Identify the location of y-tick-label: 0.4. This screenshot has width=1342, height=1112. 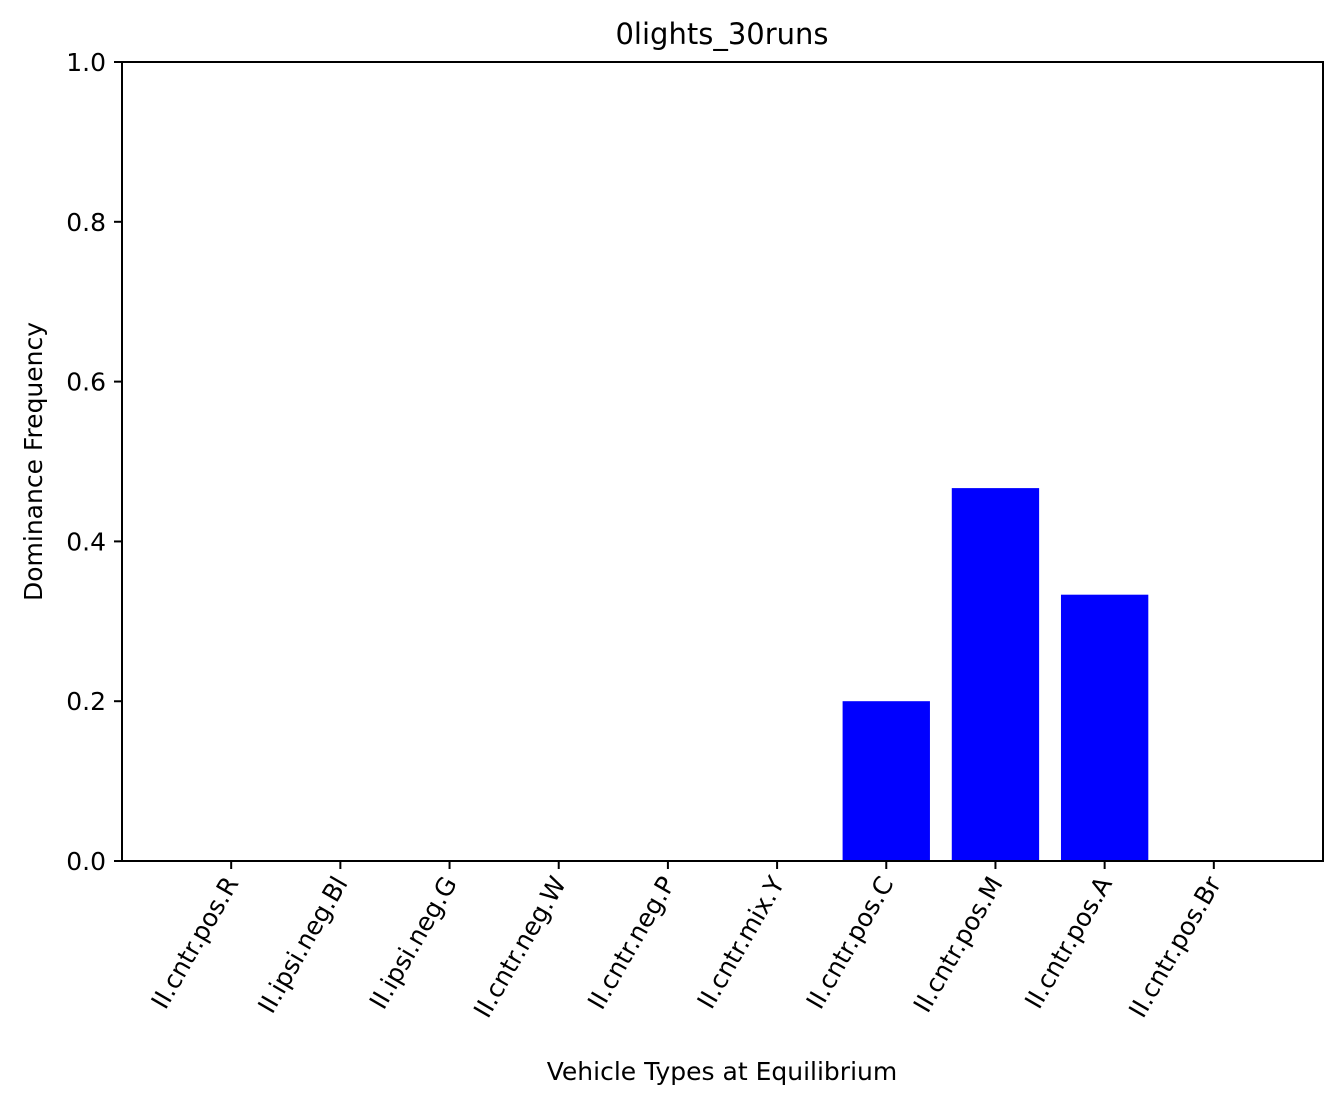
(86, 541).